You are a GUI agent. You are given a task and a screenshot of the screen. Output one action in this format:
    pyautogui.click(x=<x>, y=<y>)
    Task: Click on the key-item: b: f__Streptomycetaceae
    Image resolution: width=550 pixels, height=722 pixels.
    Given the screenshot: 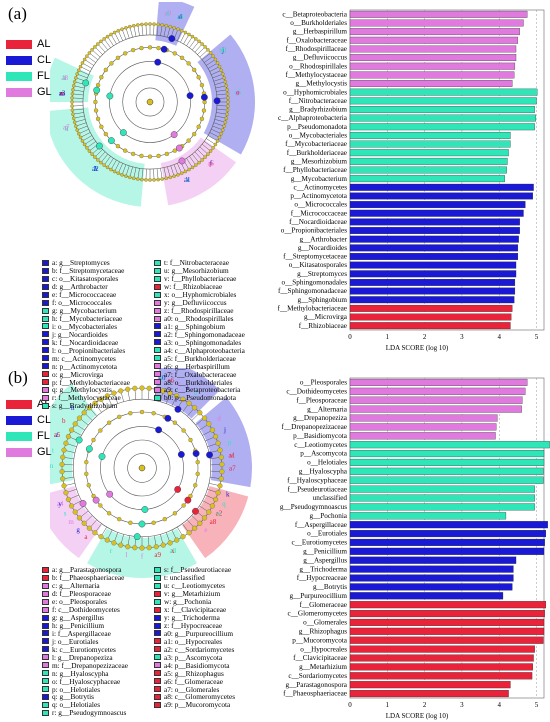 What is the action you would take?
    pyautogui.click(x=86, y=271)
    